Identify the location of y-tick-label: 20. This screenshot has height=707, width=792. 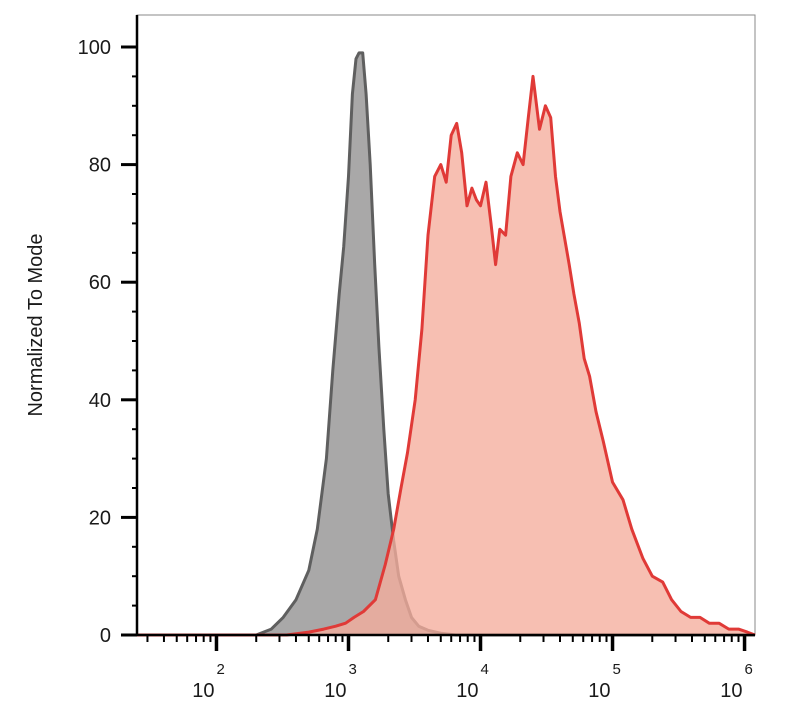
(100, 518).